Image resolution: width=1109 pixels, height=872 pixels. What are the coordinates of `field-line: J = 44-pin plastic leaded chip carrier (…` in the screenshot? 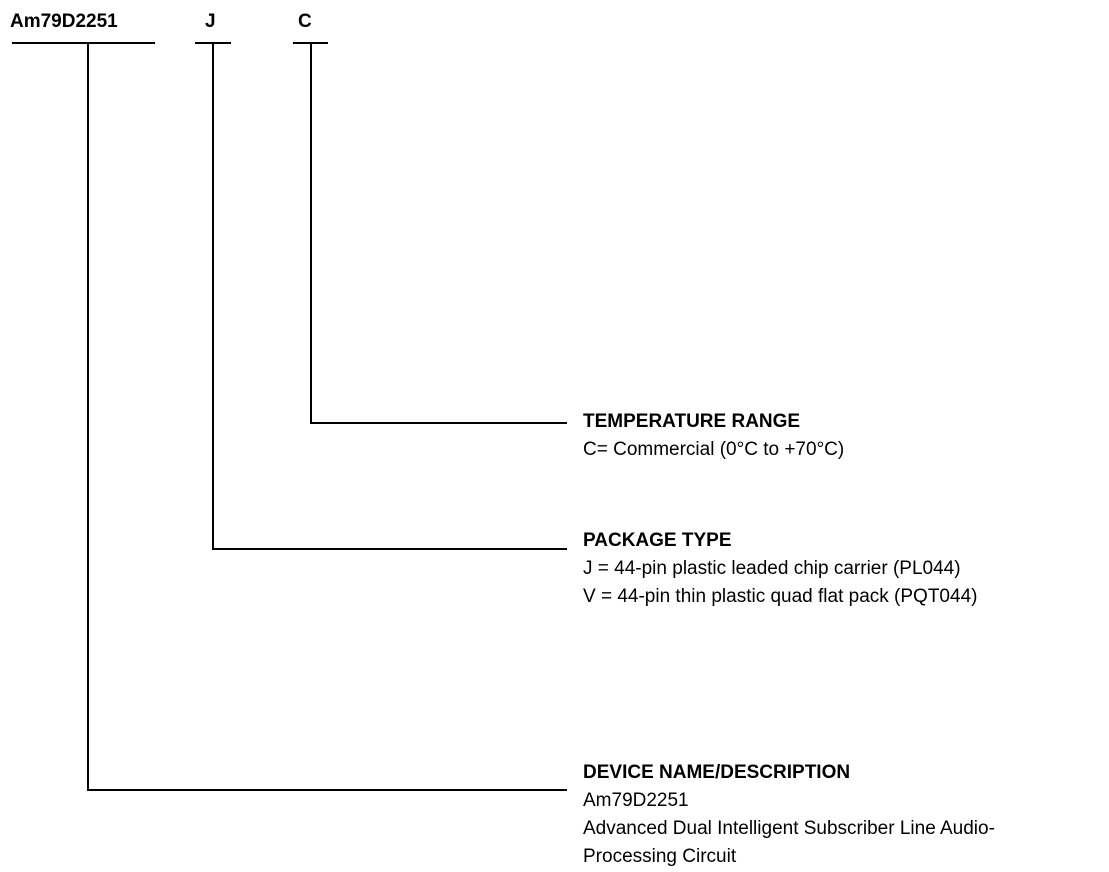 It's located at (772, 568).